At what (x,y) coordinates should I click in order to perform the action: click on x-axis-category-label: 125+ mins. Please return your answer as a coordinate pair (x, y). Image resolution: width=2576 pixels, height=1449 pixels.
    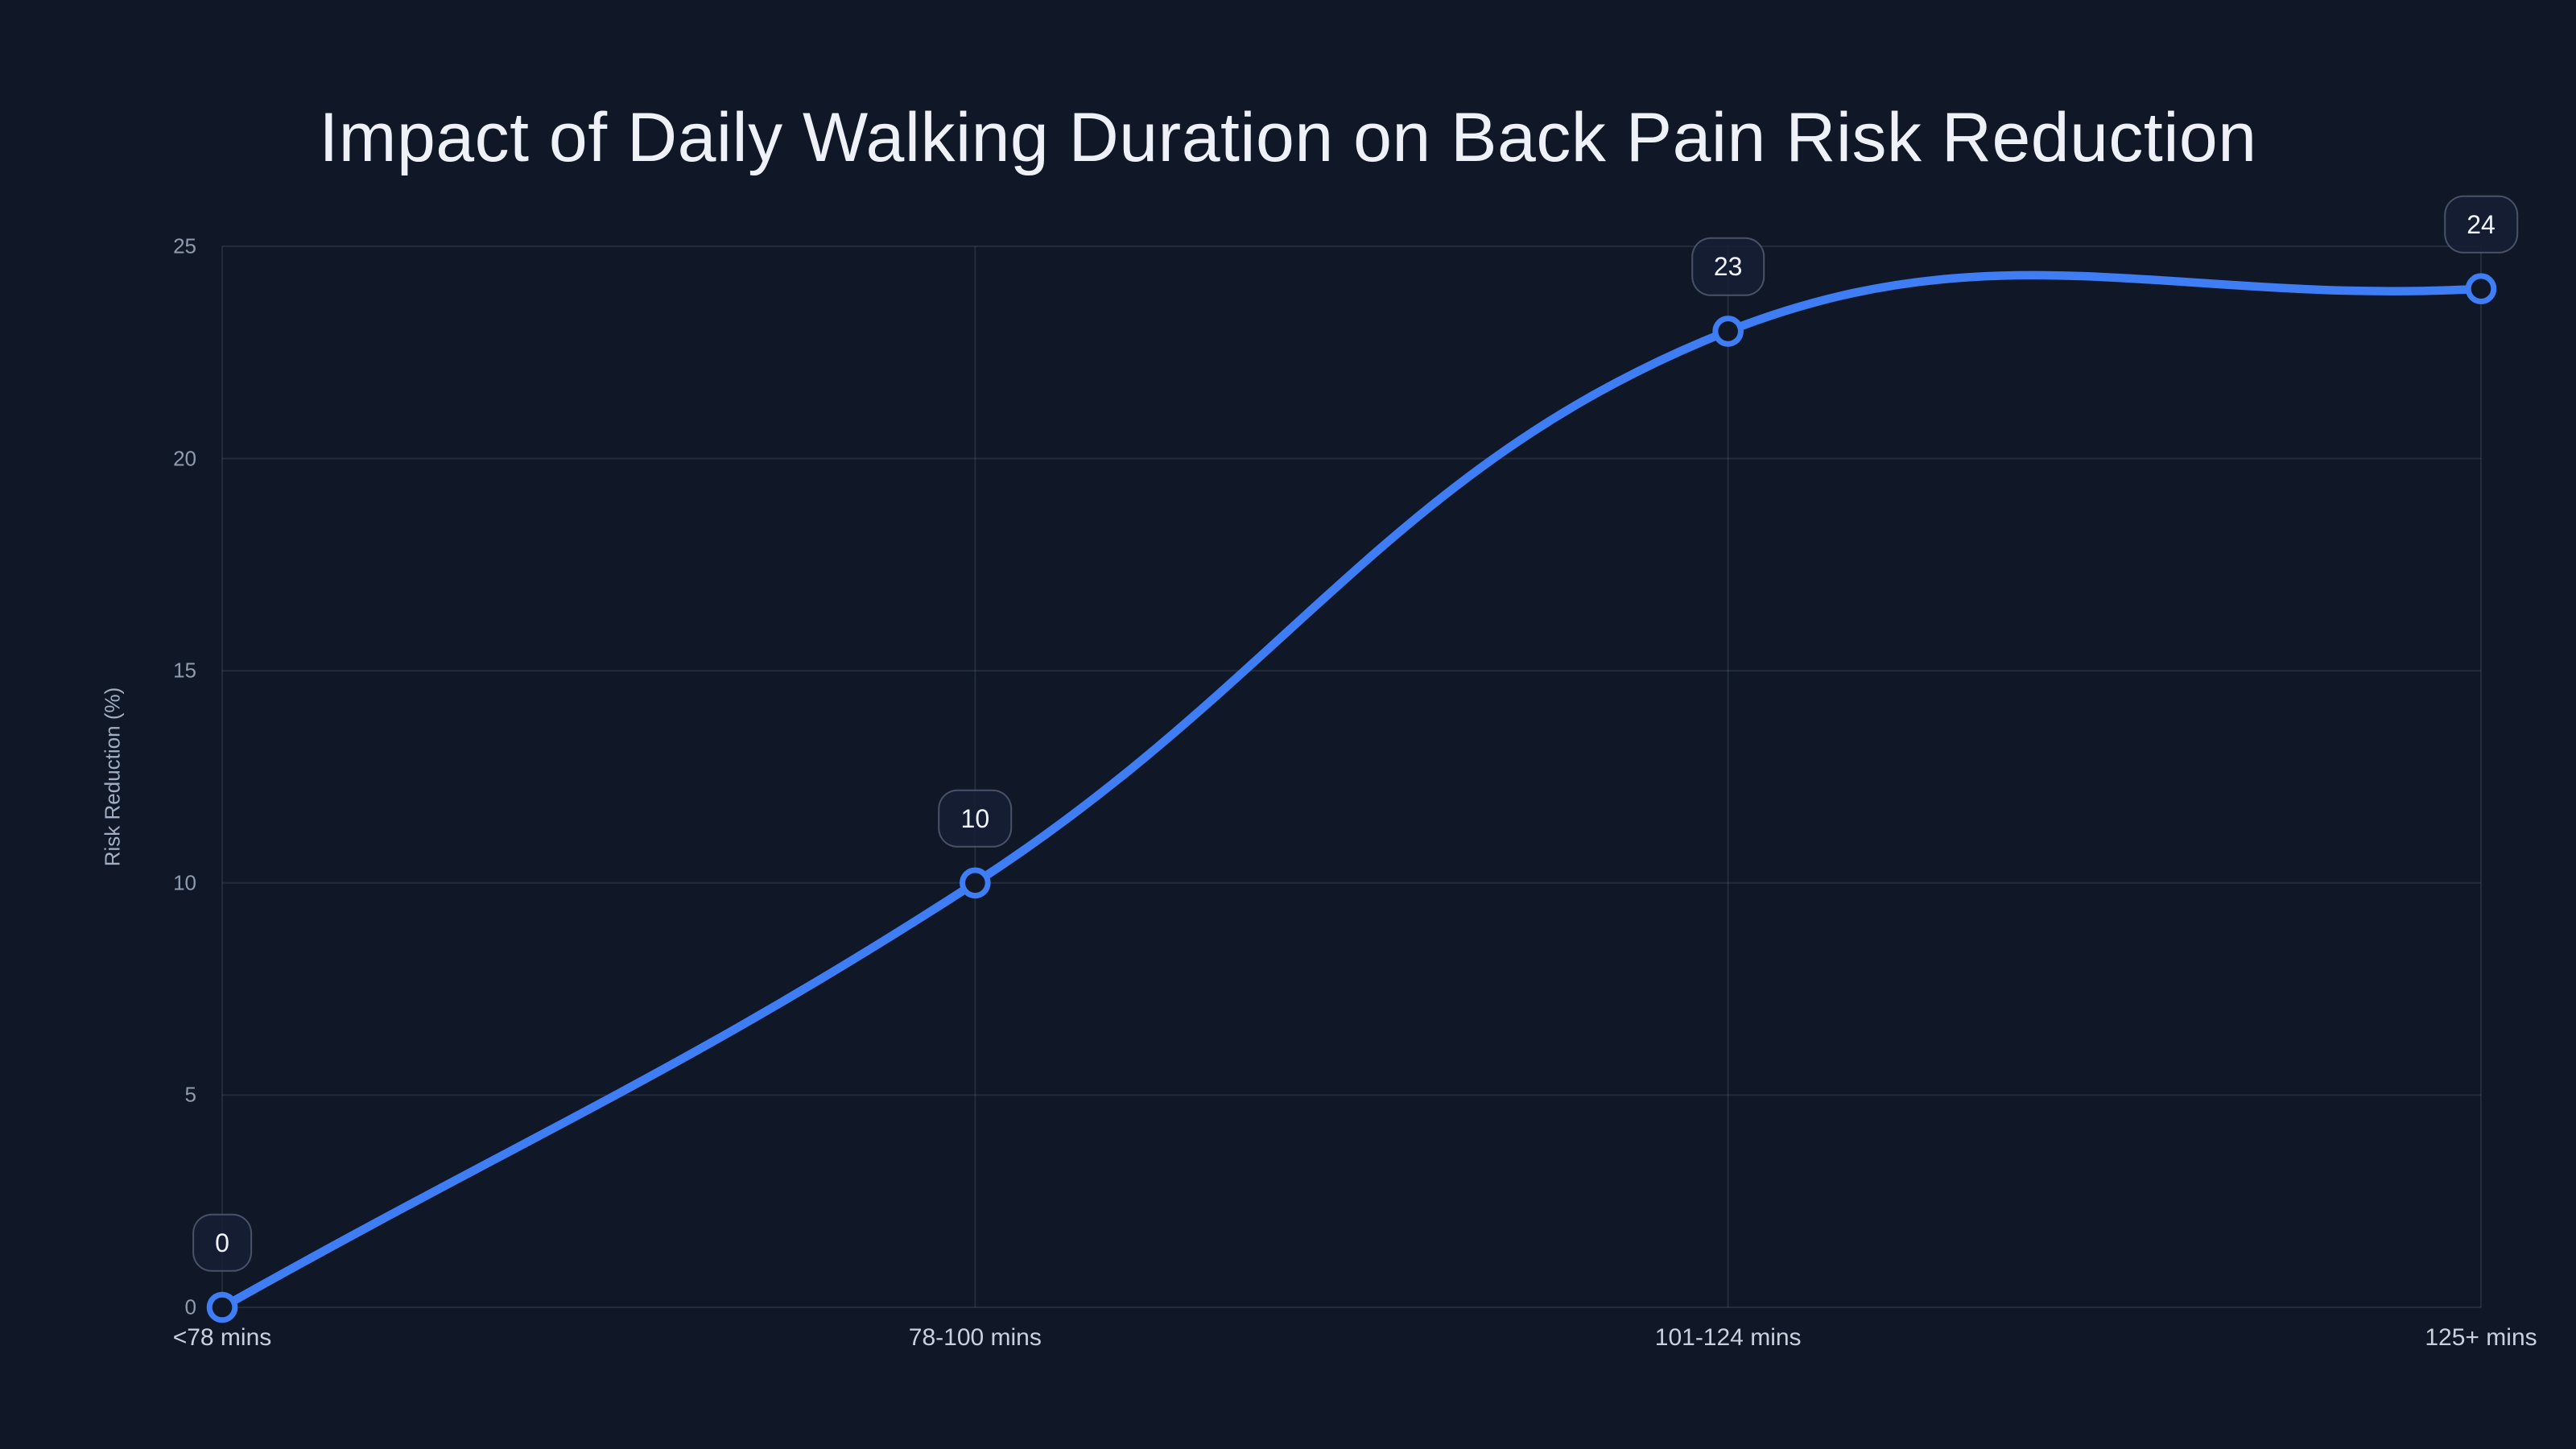
    Looking at the image, I should click on (2481, 1337).